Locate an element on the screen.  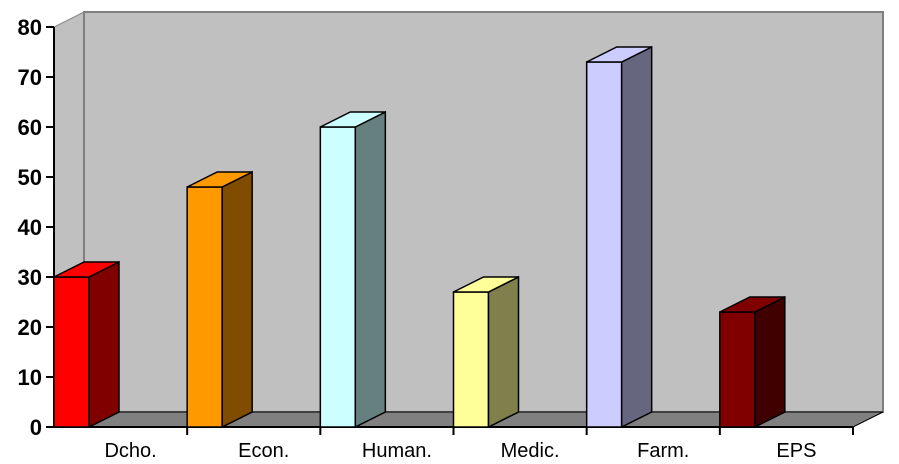
bar-human is located at coordinates (353, 269).